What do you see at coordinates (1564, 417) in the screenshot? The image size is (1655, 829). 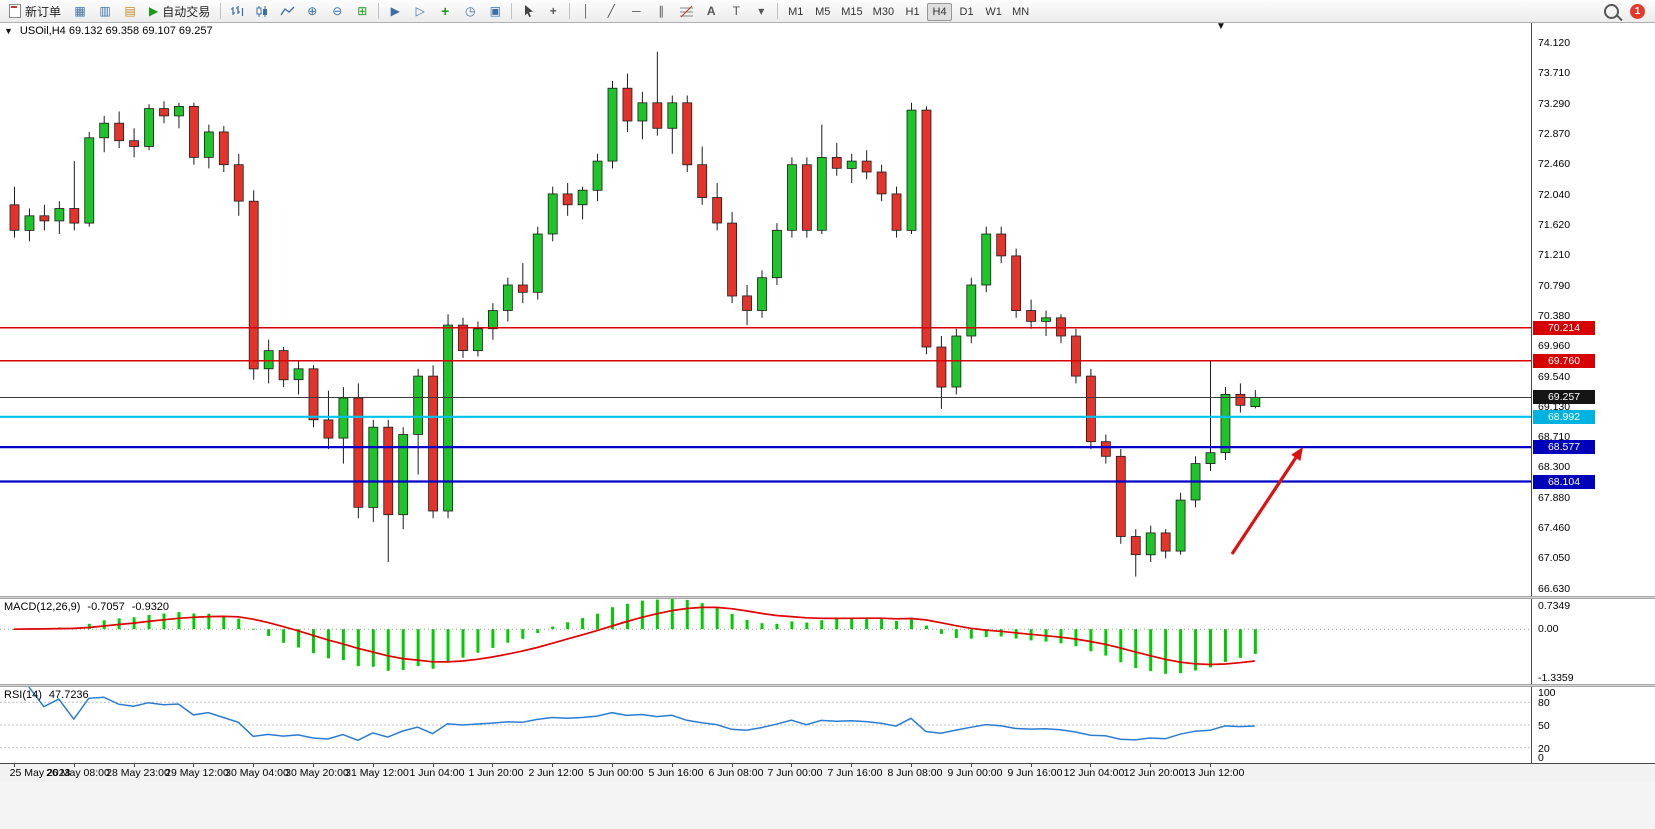 I see `price-tag: 68.992` at bounding box center [1564, 417].